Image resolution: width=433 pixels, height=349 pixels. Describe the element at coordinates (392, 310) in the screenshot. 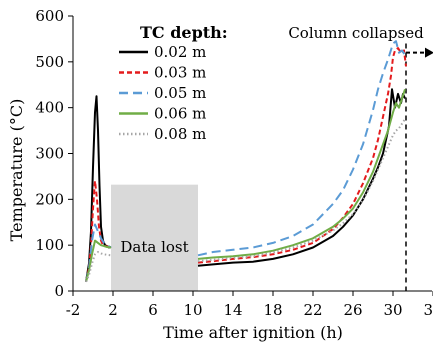

I see `x-tick-label: 30` at that location.